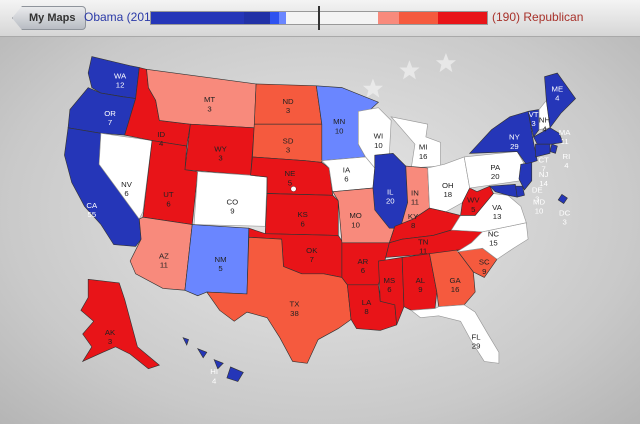  I want to click on state-FL, so click(455, 334).